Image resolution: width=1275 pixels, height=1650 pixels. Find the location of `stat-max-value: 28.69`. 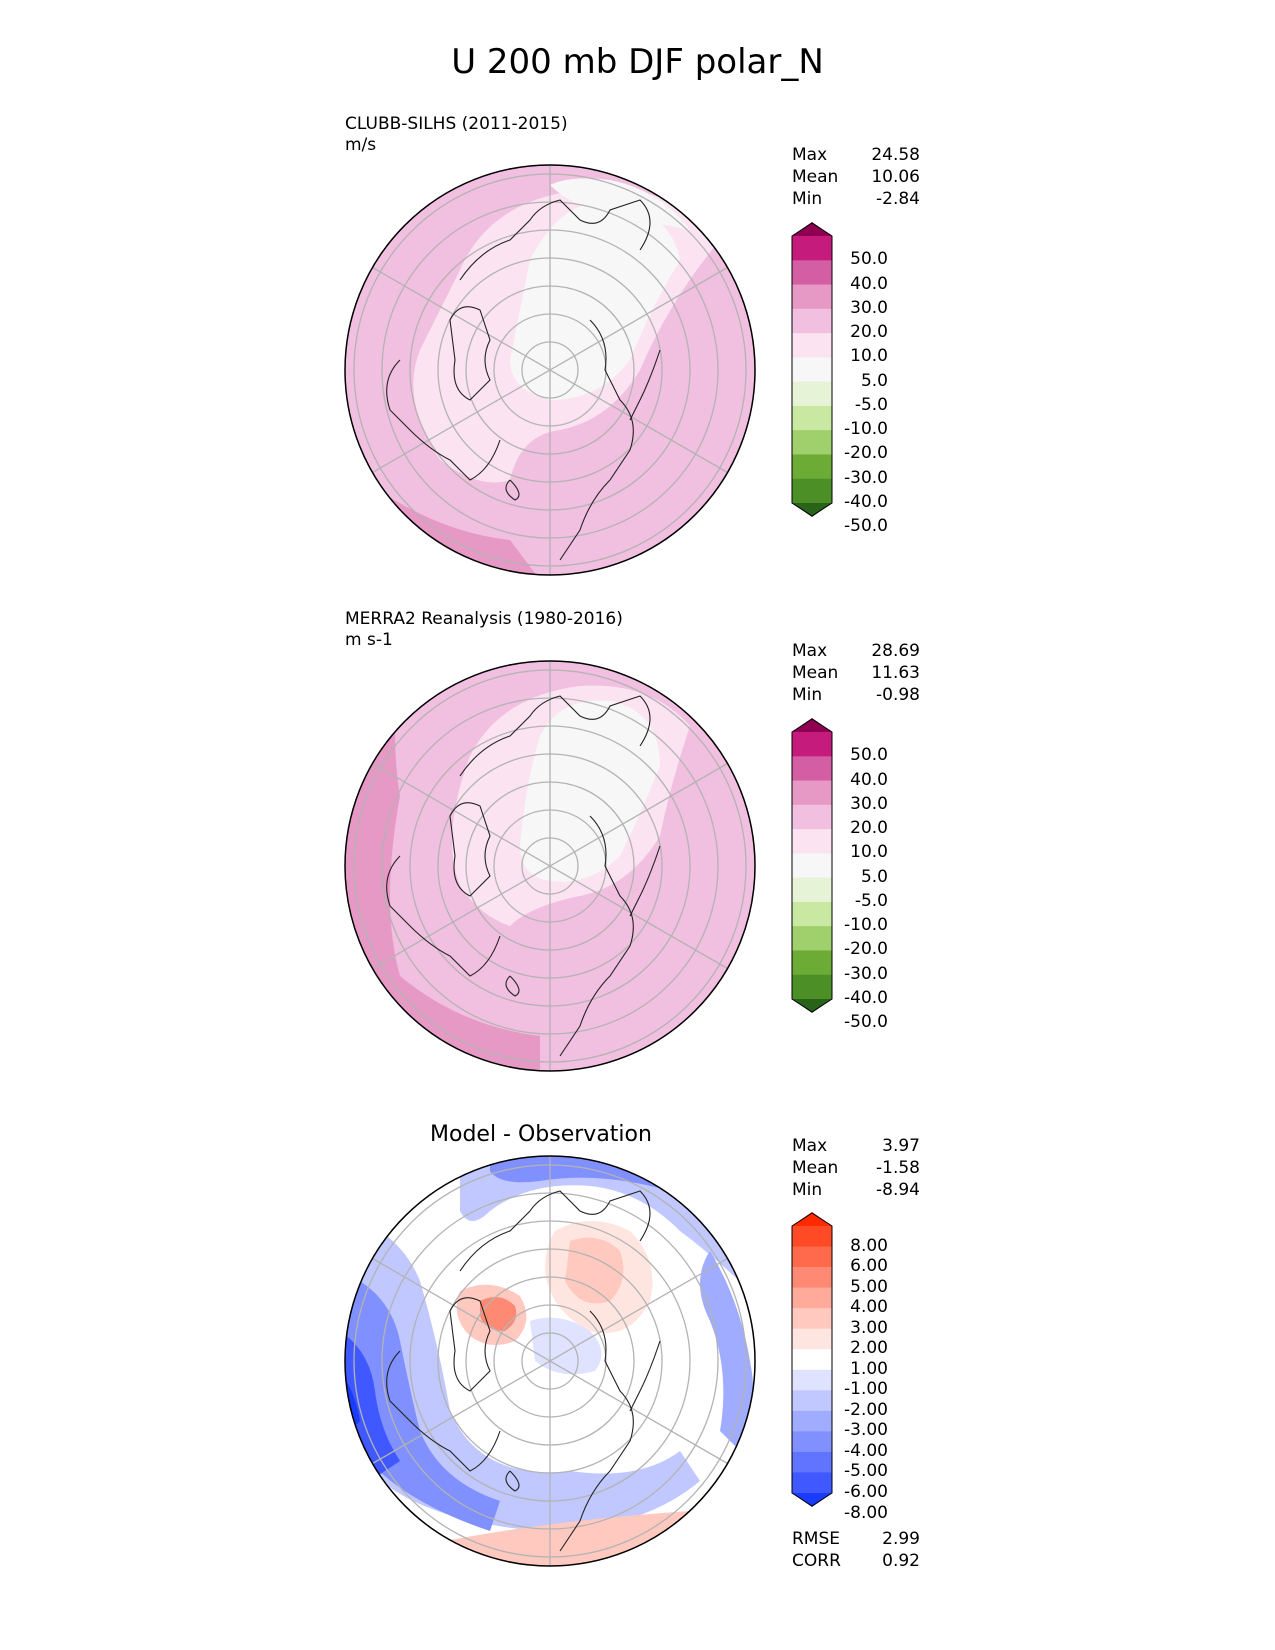

stat-max-value: 28.69 is located at coordinates (895, 651).